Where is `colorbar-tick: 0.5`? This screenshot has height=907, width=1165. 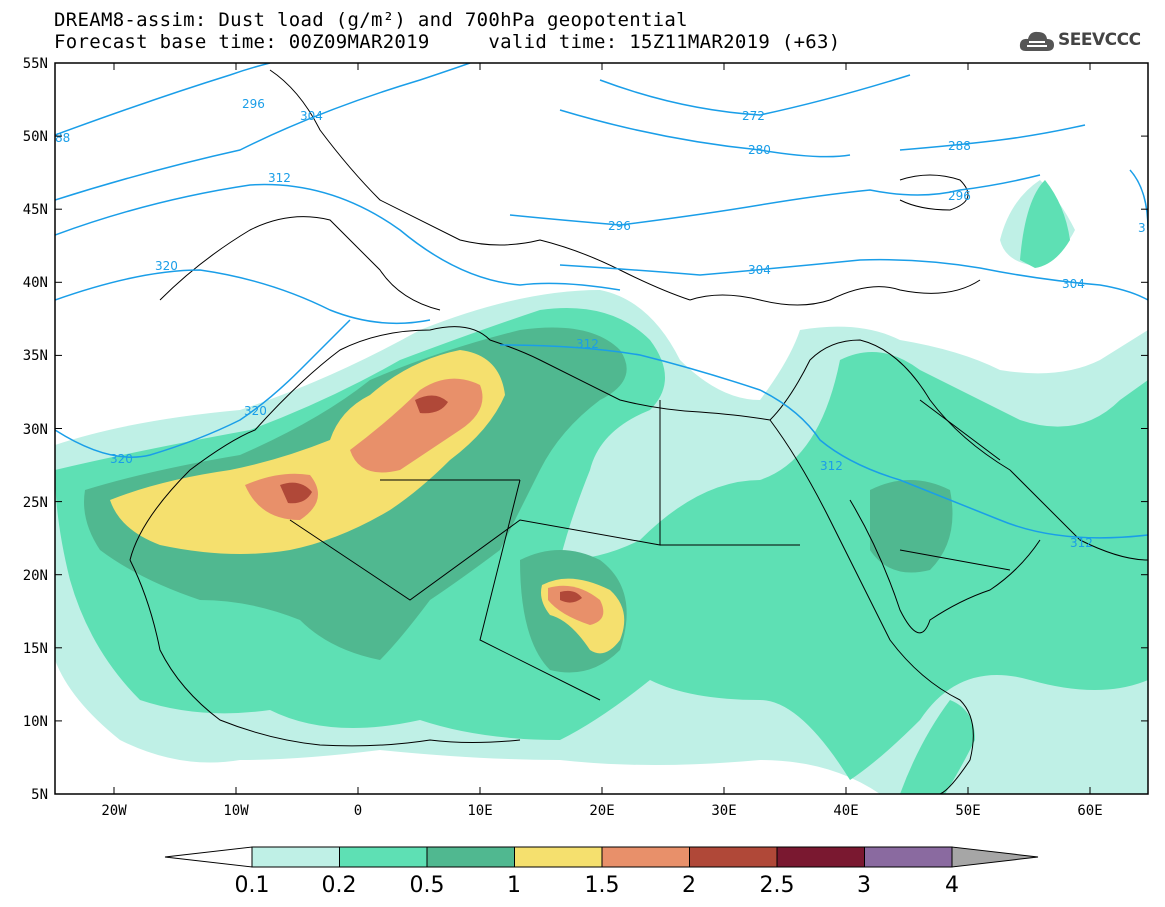
colorbar-tick: 0.5 is located at coordinates (427, 885).